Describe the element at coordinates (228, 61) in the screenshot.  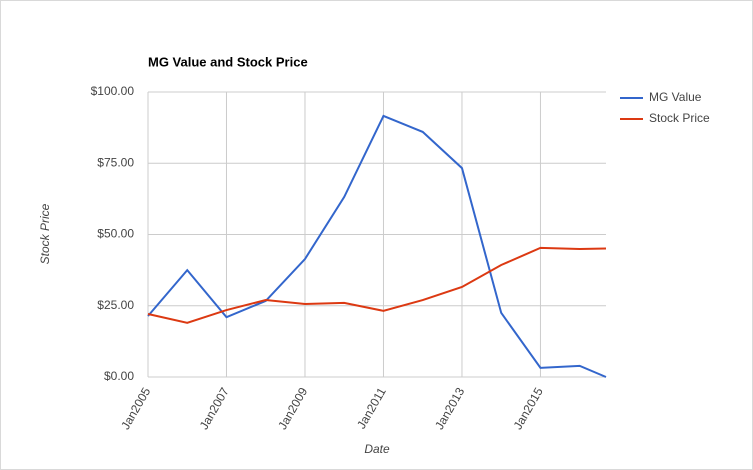
I see `chart-title: MG Value and Stock Price` at that location.